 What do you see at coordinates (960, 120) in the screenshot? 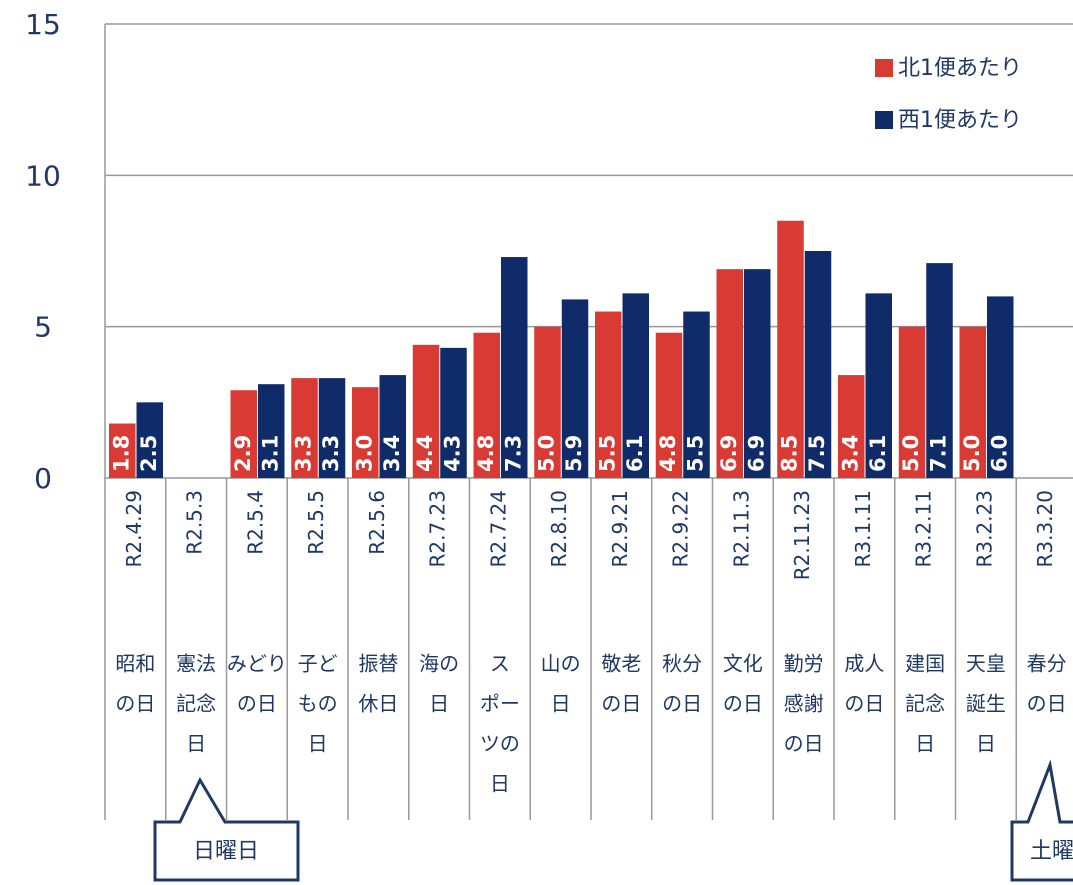
I see `legend-label: 西1便あたり` at bounding box center [960, 120].